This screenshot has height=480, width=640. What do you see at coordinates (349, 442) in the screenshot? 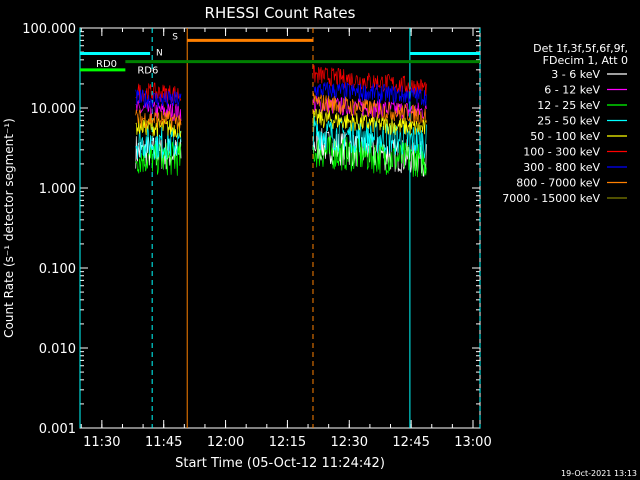
I see `x-tick-label: 12:30` at bounding box center [349, 442].